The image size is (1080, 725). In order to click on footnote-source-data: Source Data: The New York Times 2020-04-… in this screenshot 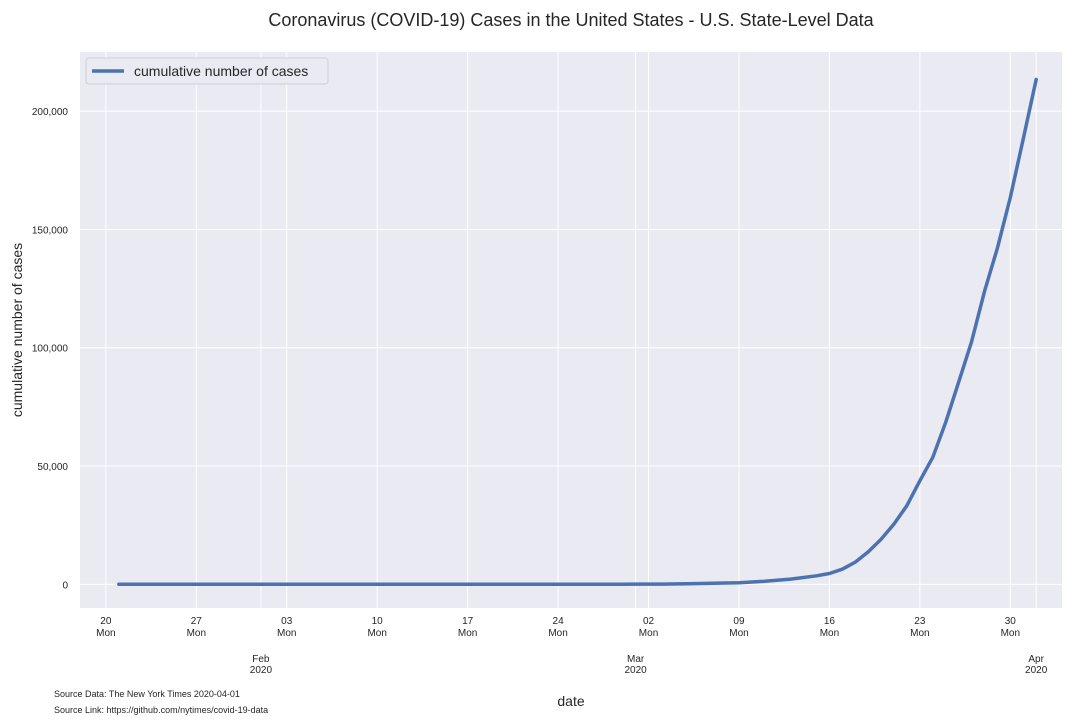, I will do `click(147, 694)`.